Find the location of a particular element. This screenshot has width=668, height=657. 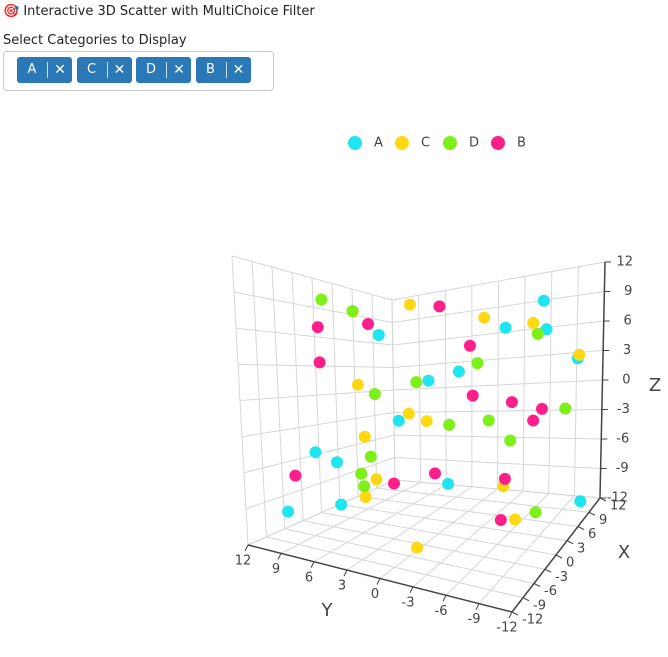

z-tick-label: 6 is located at coordinates (627, 321).